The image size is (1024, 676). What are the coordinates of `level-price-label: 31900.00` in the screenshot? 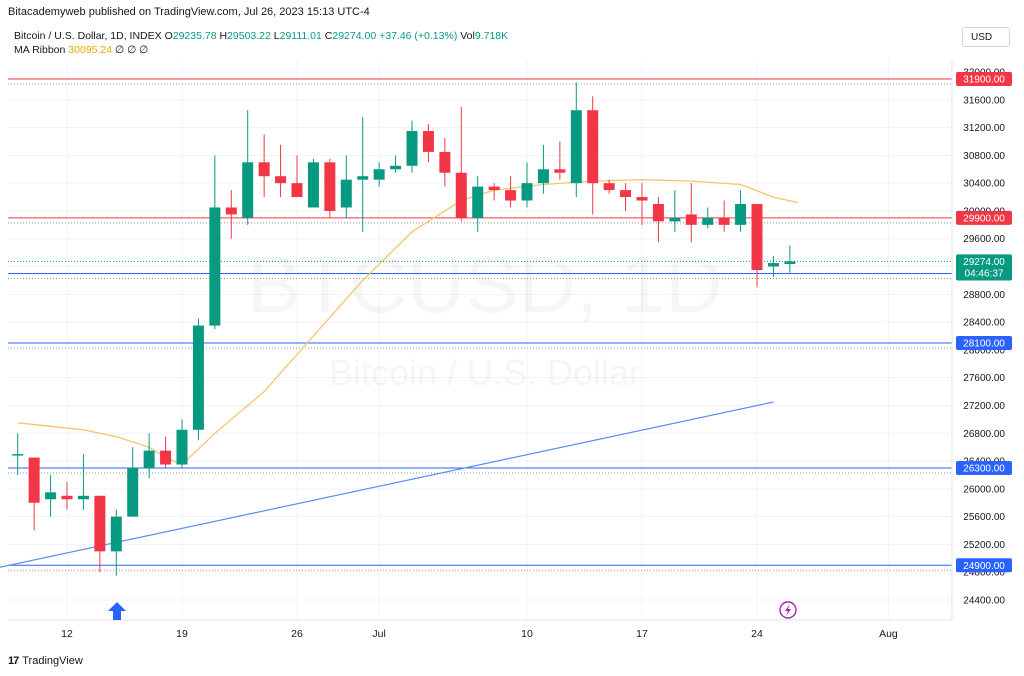 It's located at (984, 79).